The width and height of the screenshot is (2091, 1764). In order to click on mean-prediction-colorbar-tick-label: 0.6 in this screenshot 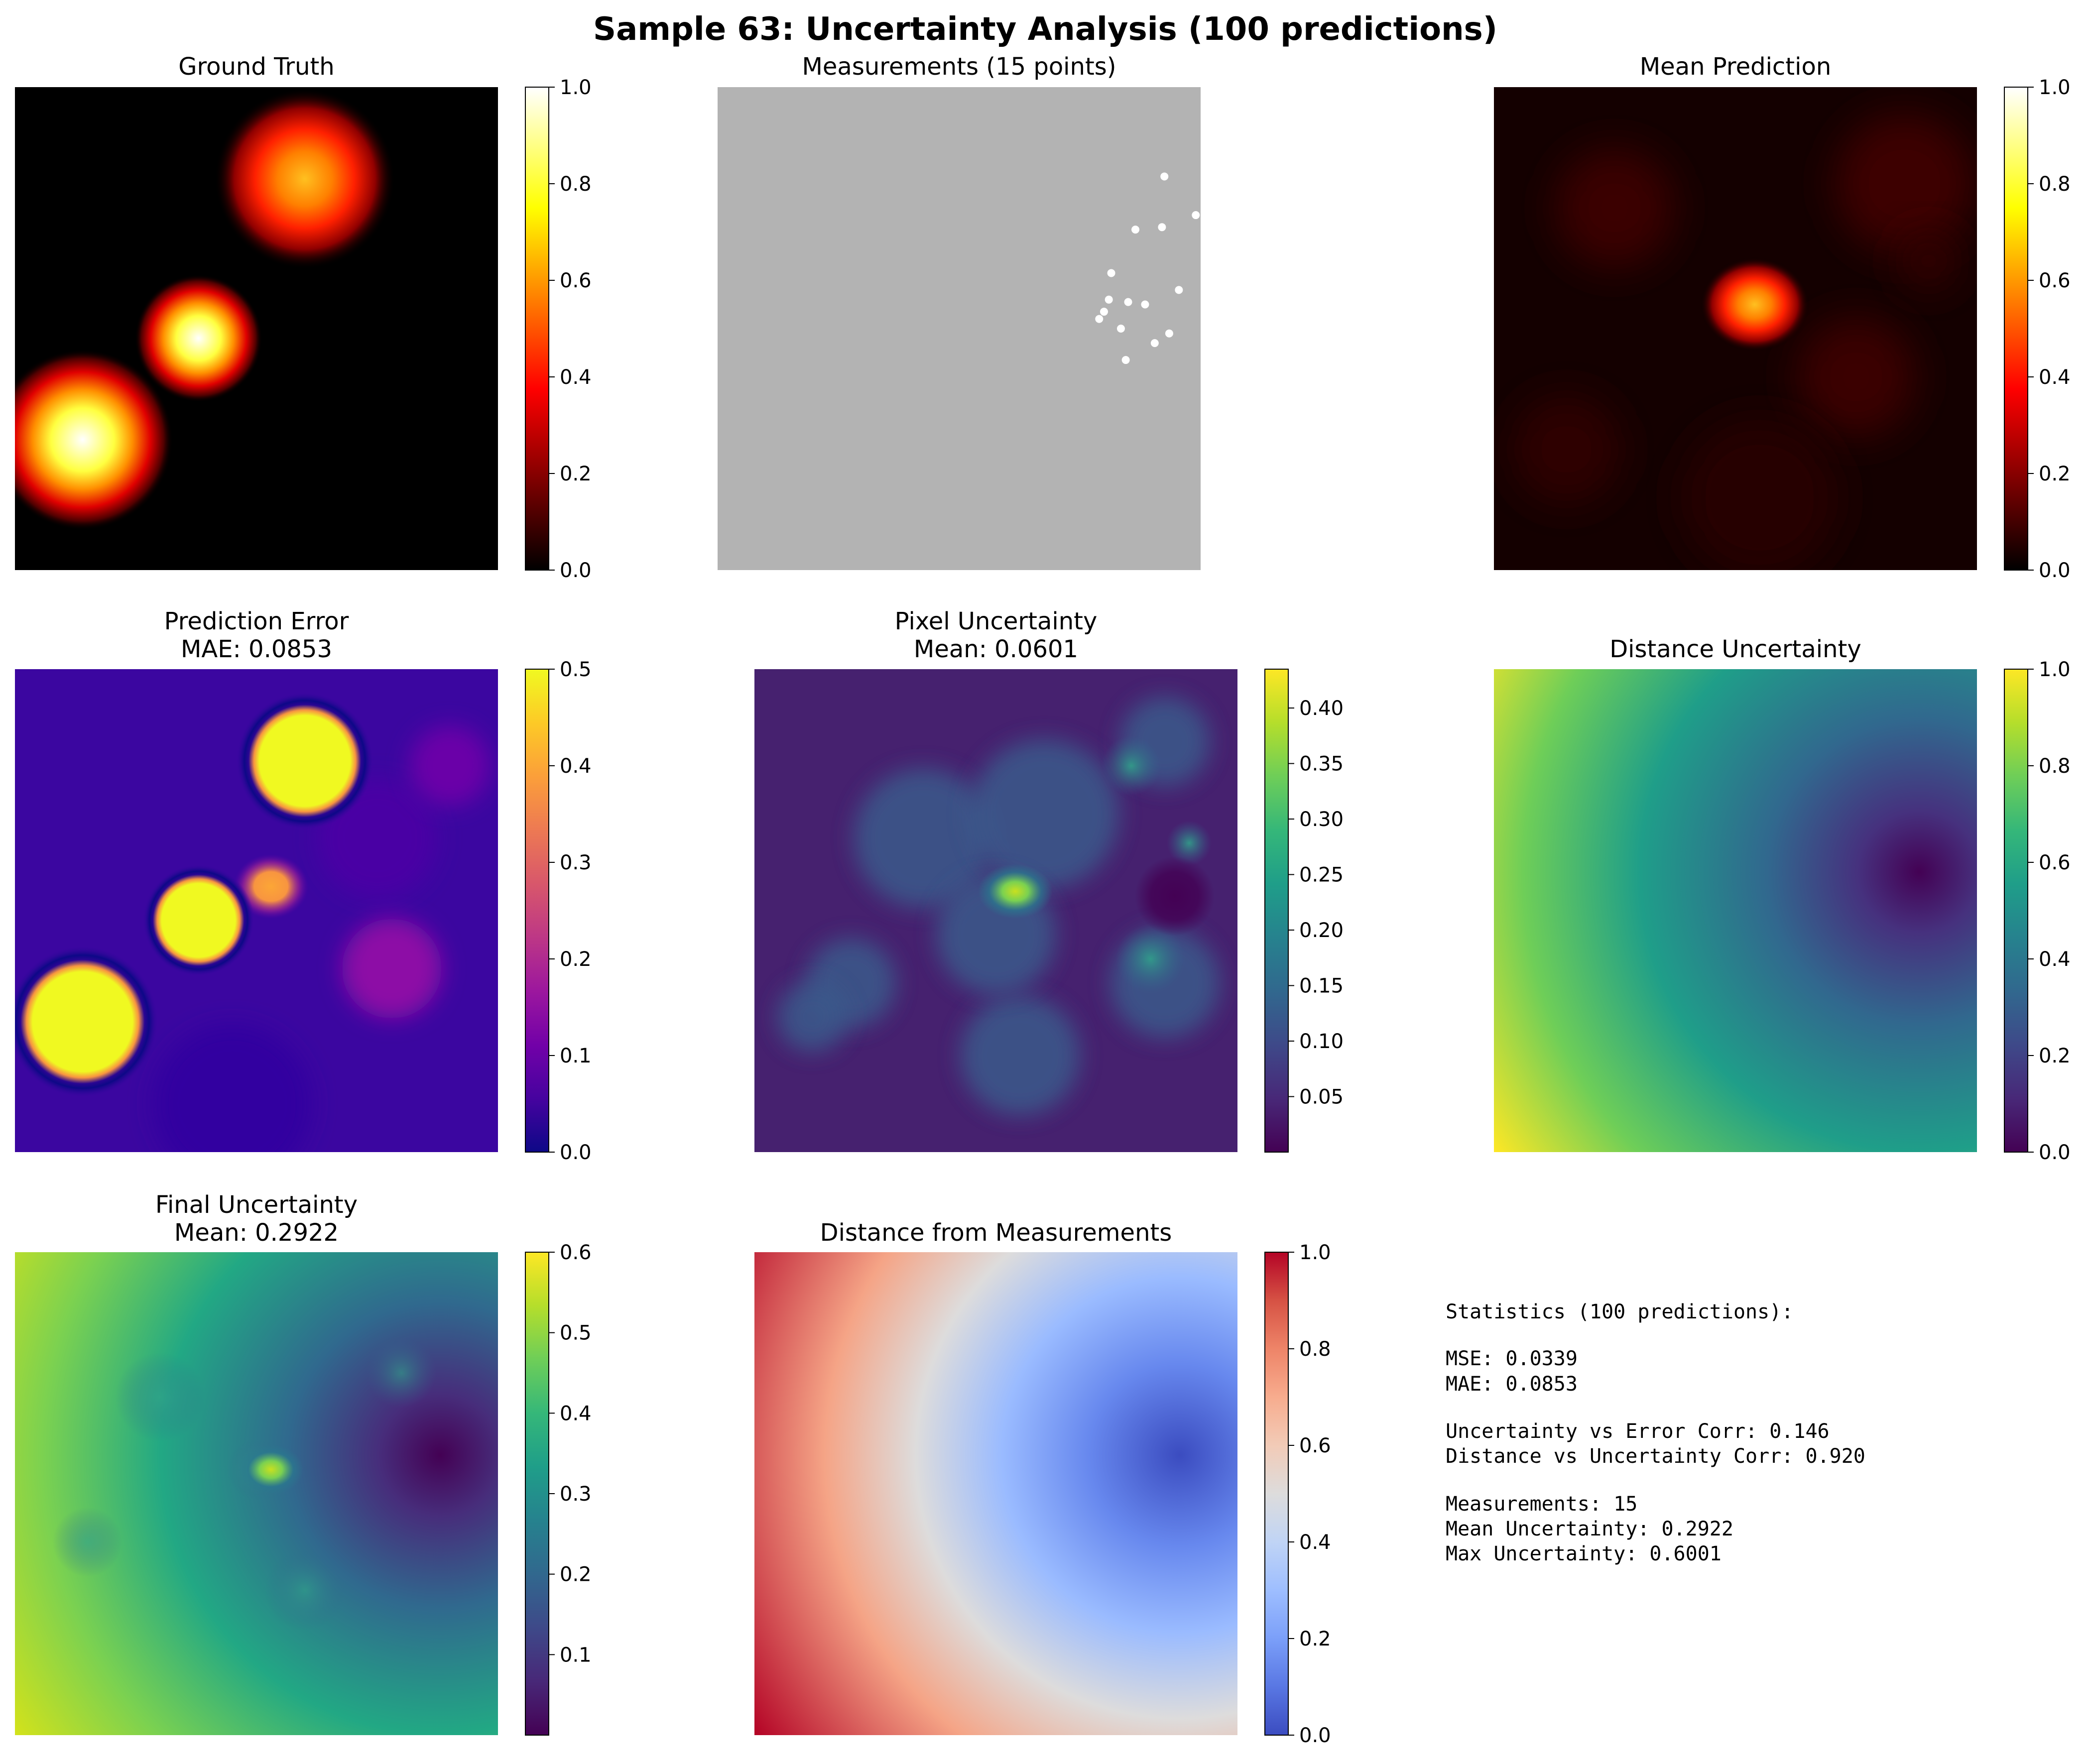, I will do `click(2055, 280)`.